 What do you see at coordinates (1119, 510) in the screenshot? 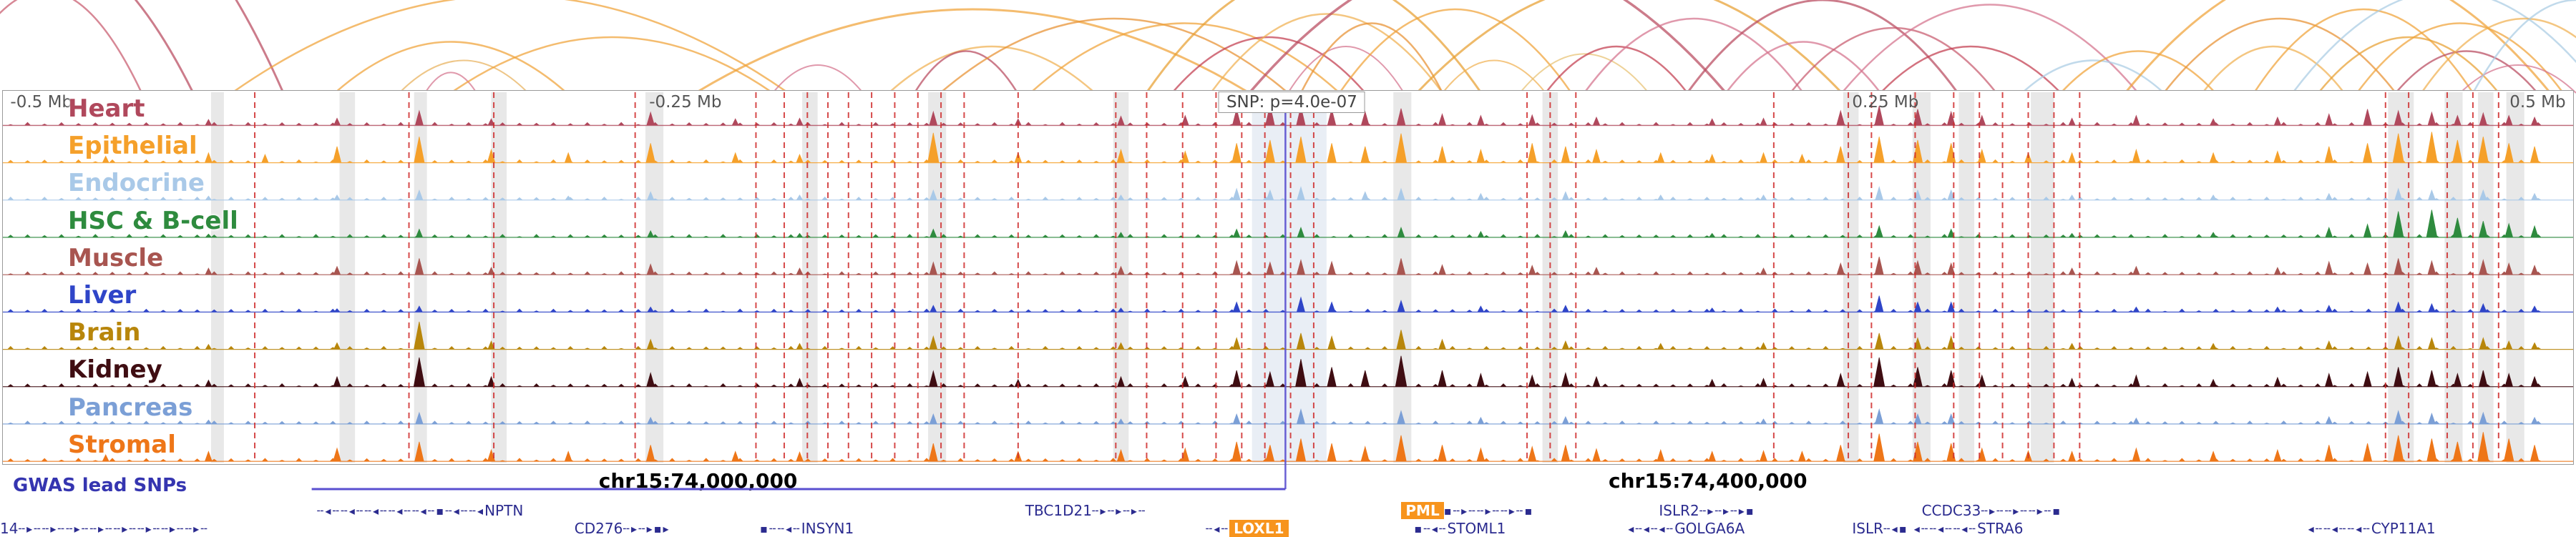
I see `gene-strand-arrows: ╌▸╌▸╌▸╌` at bounding box center [1119, 510].